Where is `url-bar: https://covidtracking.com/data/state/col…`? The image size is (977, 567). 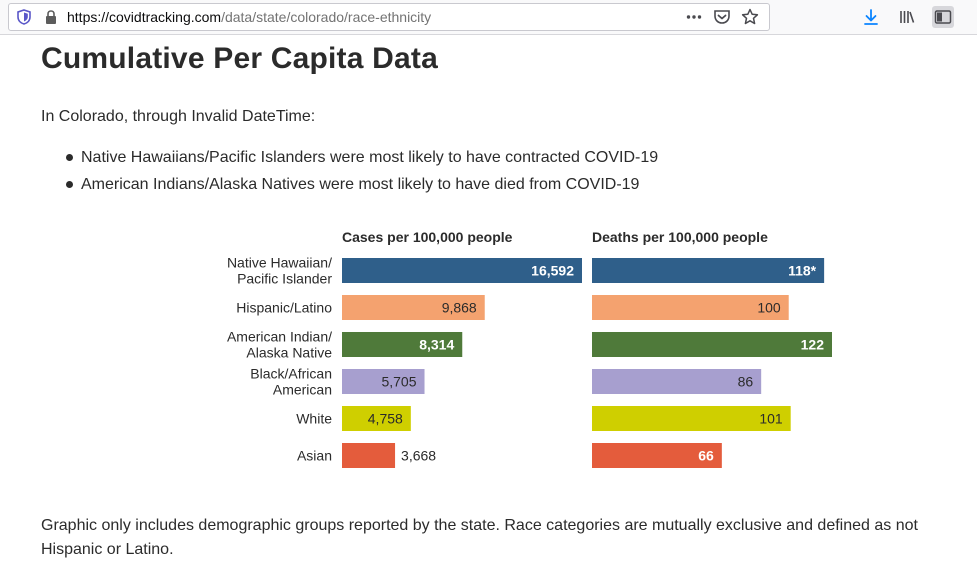 url-bar: https://covidtracking.com/data/state/col… is located at coordinates (389, 17).